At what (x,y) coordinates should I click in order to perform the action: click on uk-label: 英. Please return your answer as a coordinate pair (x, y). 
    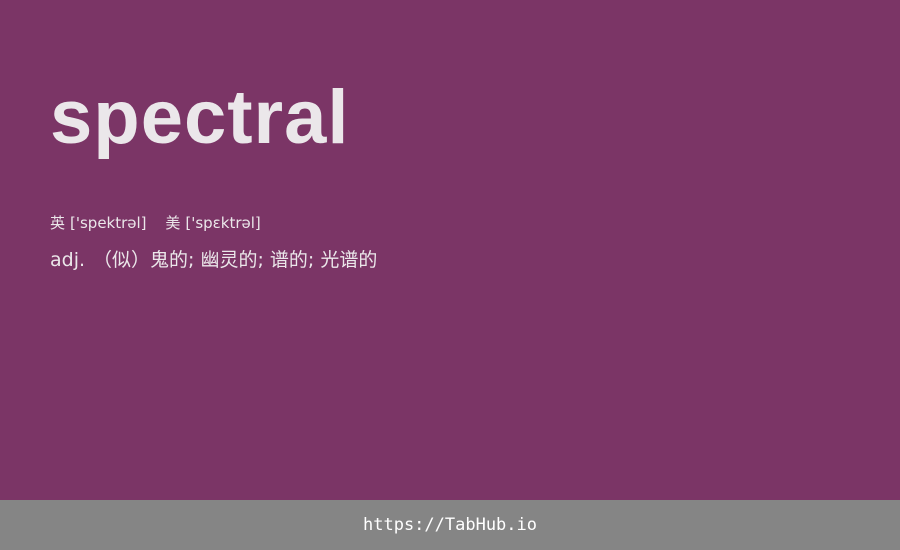
    Looking at the image, I should click on (58, 223).